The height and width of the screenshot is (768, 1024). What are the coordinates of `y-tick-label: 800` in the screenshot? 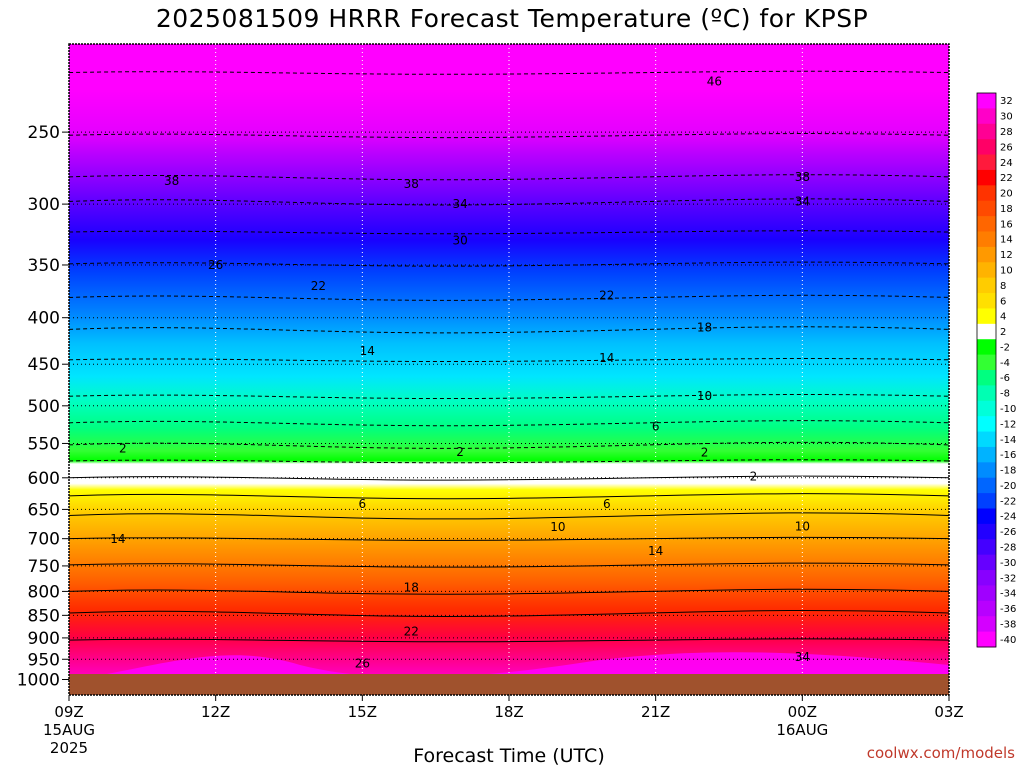 It's located at (44, 592).